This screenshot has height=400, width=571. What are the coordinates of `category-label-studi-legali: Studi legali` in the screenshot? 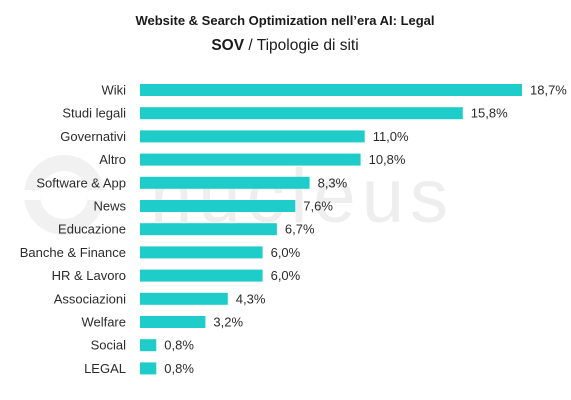 It's located at (94, 113).